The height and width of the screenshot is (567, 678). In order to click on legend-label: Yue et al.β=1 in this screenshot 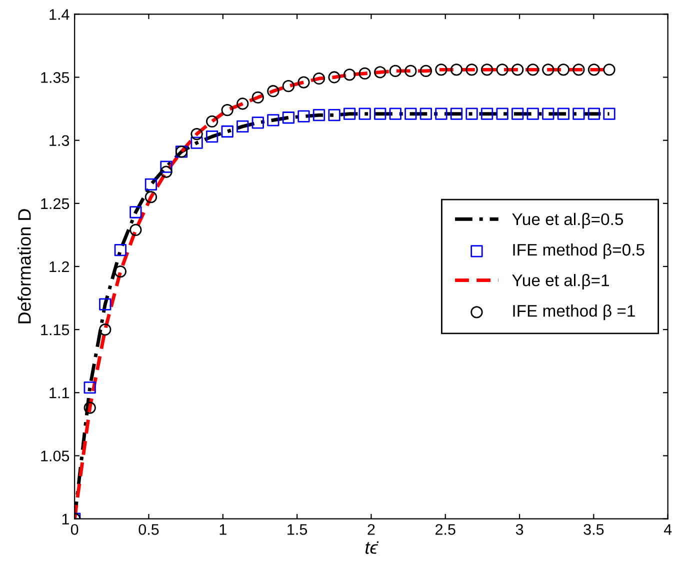, I will do `click(560, 282)`.